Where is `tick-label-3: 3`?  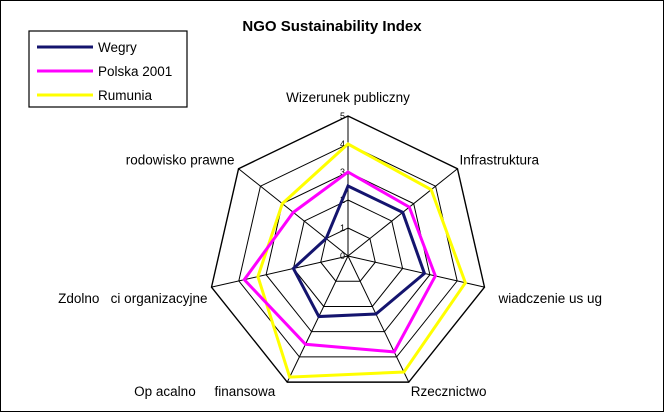
tick-label-3: 3 is located at coordinates (342, 172).